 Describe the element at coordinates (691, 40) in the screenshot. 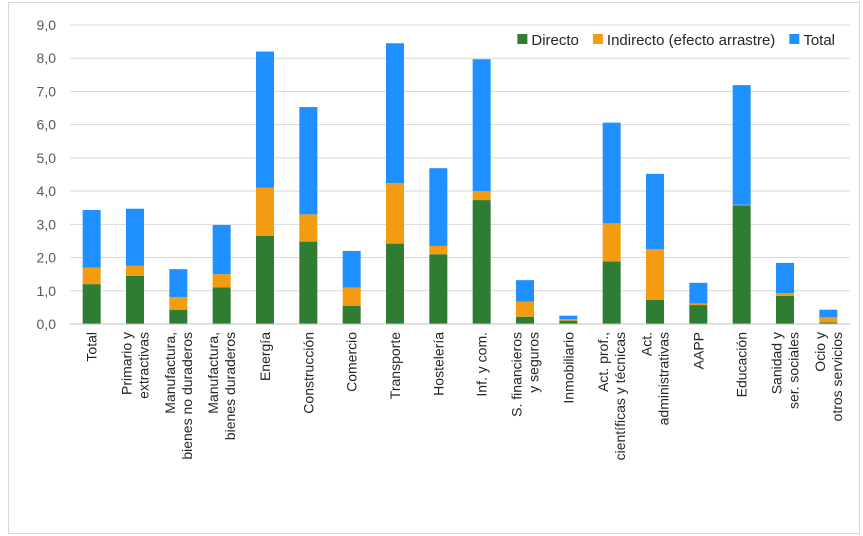

I see `legend-label: Indirecto (efecto arrastre)` at that location.